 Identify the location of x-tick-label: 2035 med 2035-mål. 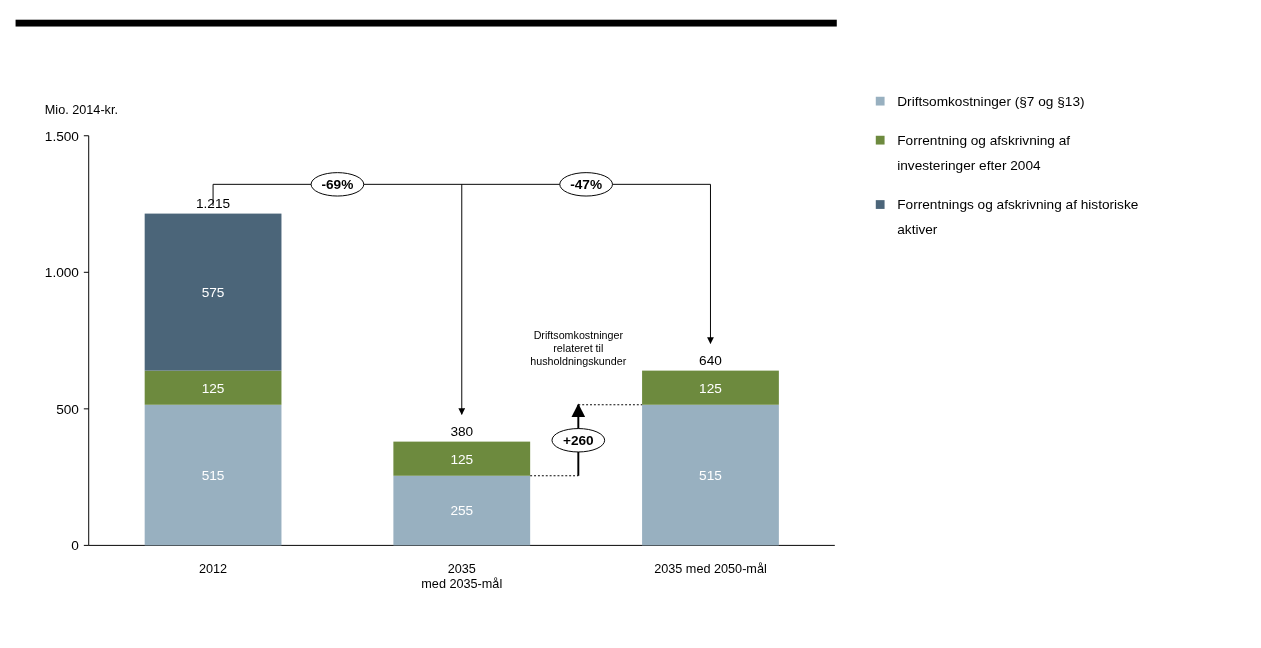
(462, 576).